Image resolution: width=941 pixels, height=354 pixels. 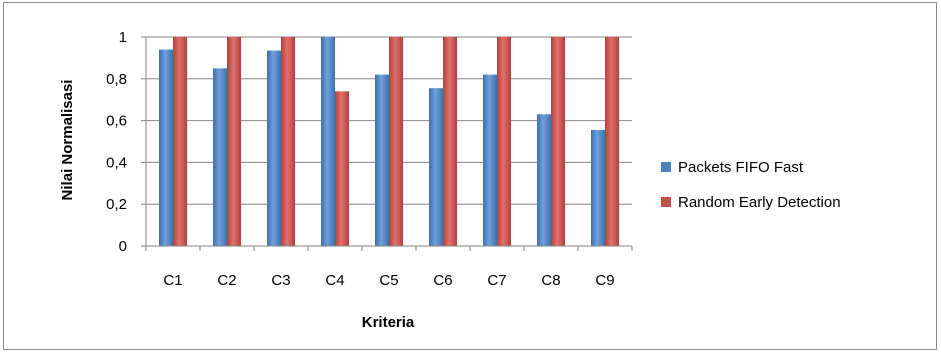 What do you see at coordinates (604, 280) in the screenshot?
I see `x-tick-label: C9` at bounding box center [604, 280].